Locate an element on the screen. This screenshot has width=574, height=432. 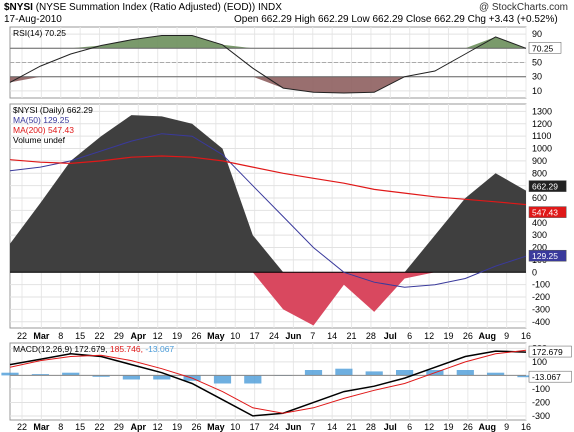
x-tick-bottom-0: 22 is located at coordinates (22, 427).